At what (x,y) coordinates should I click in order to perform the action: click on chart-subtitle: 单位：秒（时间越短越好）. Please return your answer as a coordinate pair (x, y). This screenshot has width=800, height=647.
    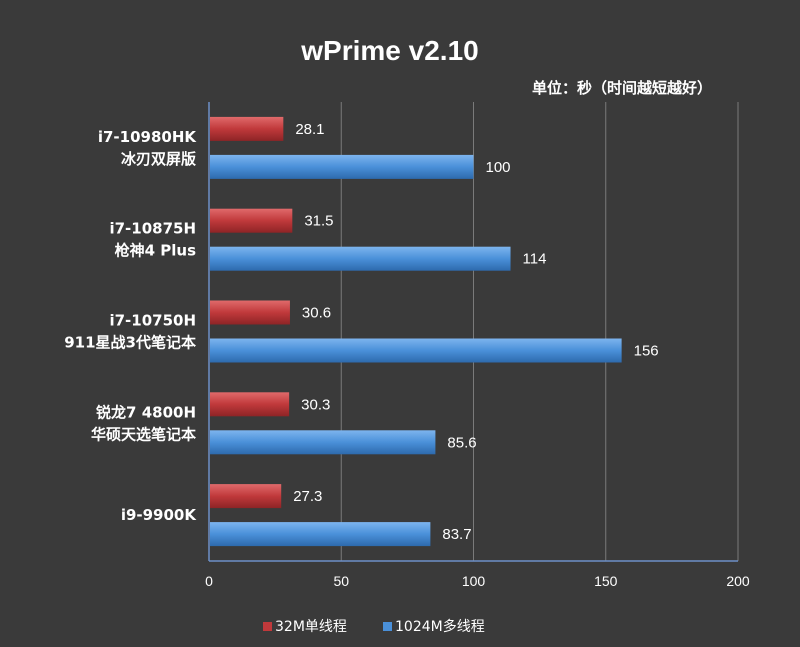
    Looking at the image, I should click on (622, 88).